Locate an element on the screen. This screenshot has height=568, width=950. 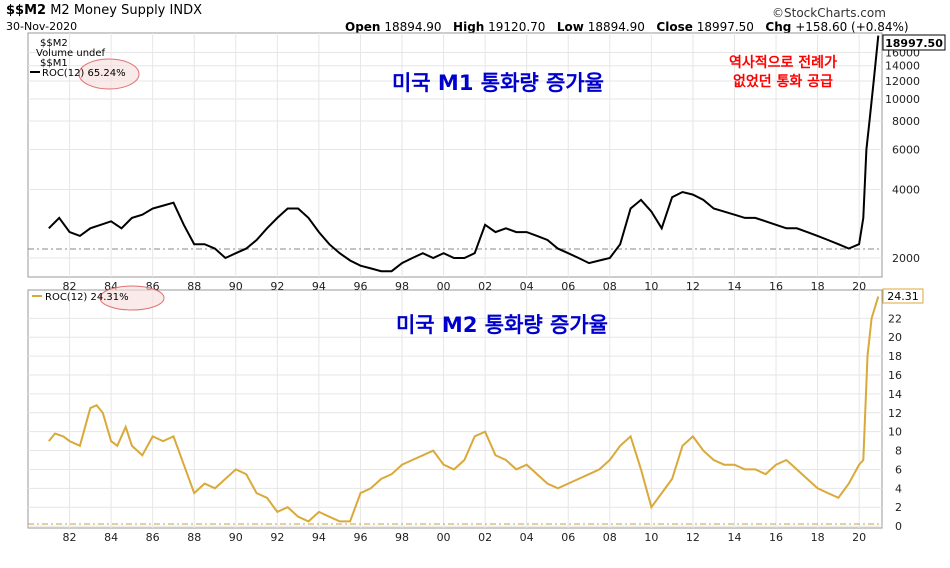
top-x-tick-label: 06 is located at coordinates (568, 286).